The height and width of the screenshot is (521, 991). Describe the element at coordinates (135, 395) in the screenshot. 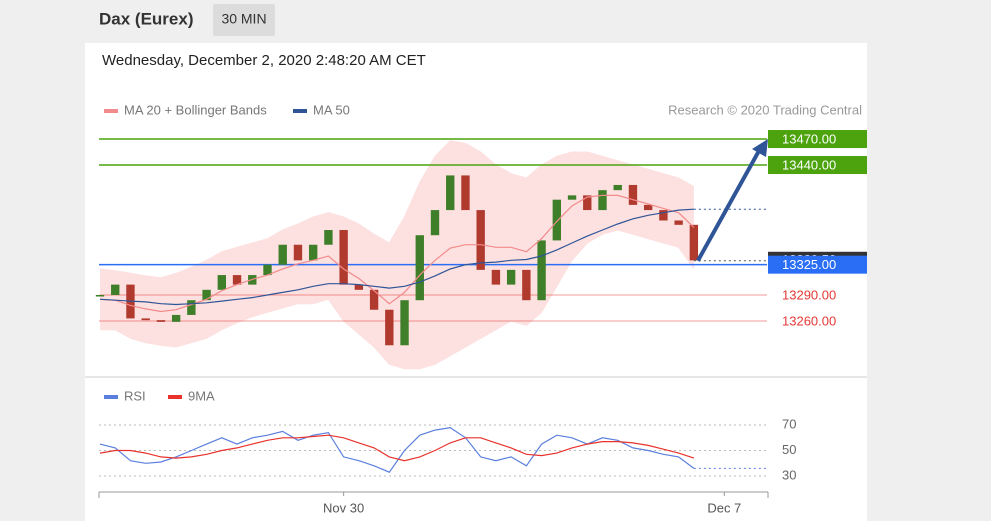

I see `legend-label: RSI` at that location.